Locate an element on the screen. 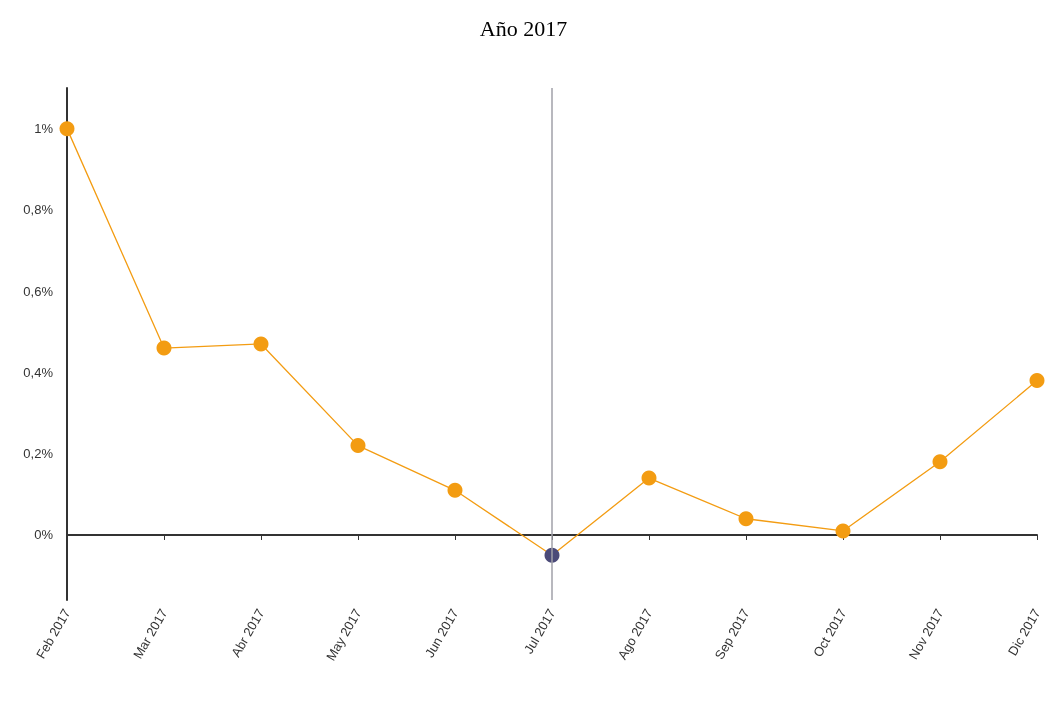 The image size is (1047, 711). y-tick-label: 0,4% is located at coordinates (38, 372).